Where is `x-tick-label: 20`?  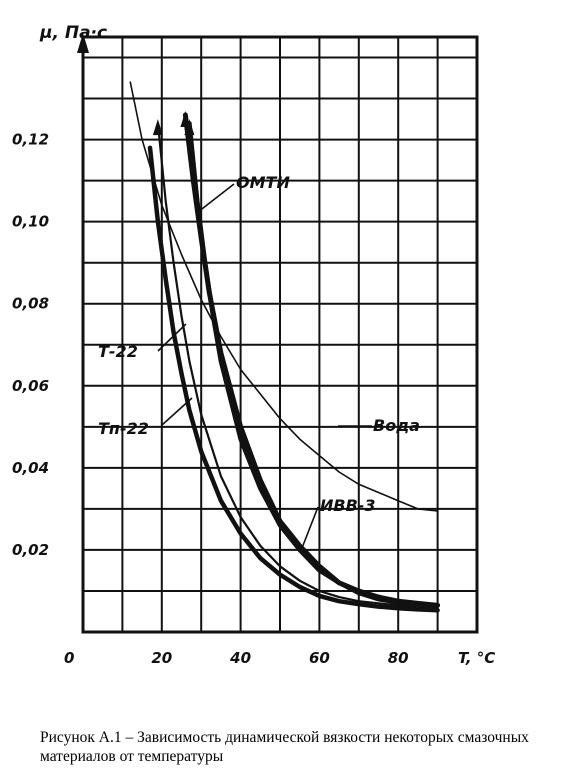 x-tick-label: 20 is located at coordinates (161, 658).